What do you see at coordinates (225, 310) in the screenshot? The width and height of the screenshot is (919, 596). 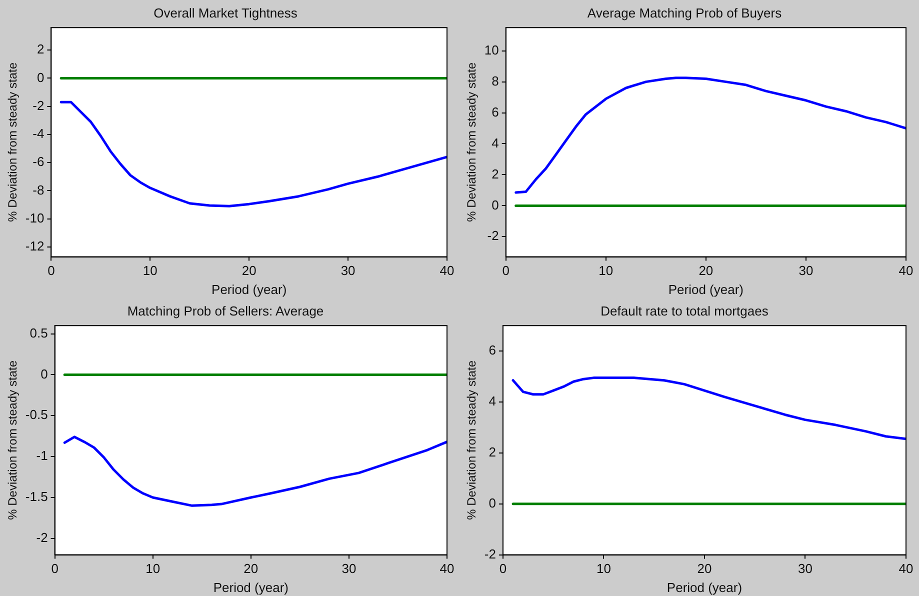 I see `chart-title: Matching Prob of Sellers: Average` at bounding box center [225, 310].